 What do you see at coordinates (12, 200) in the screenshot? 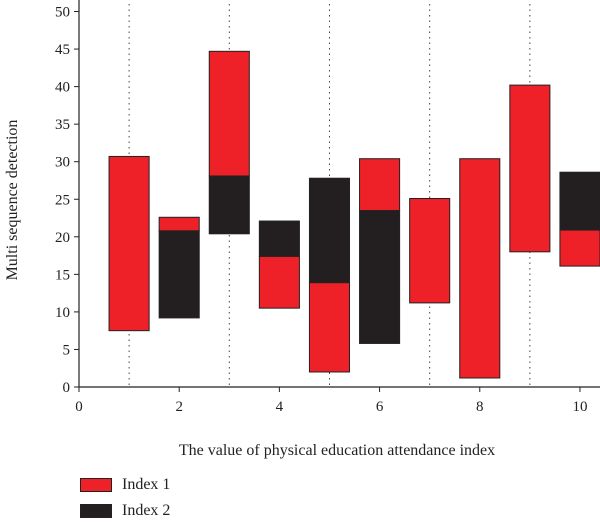
I see `y-axis-title: Multi sequence detection` at bounding box center [12, 200].